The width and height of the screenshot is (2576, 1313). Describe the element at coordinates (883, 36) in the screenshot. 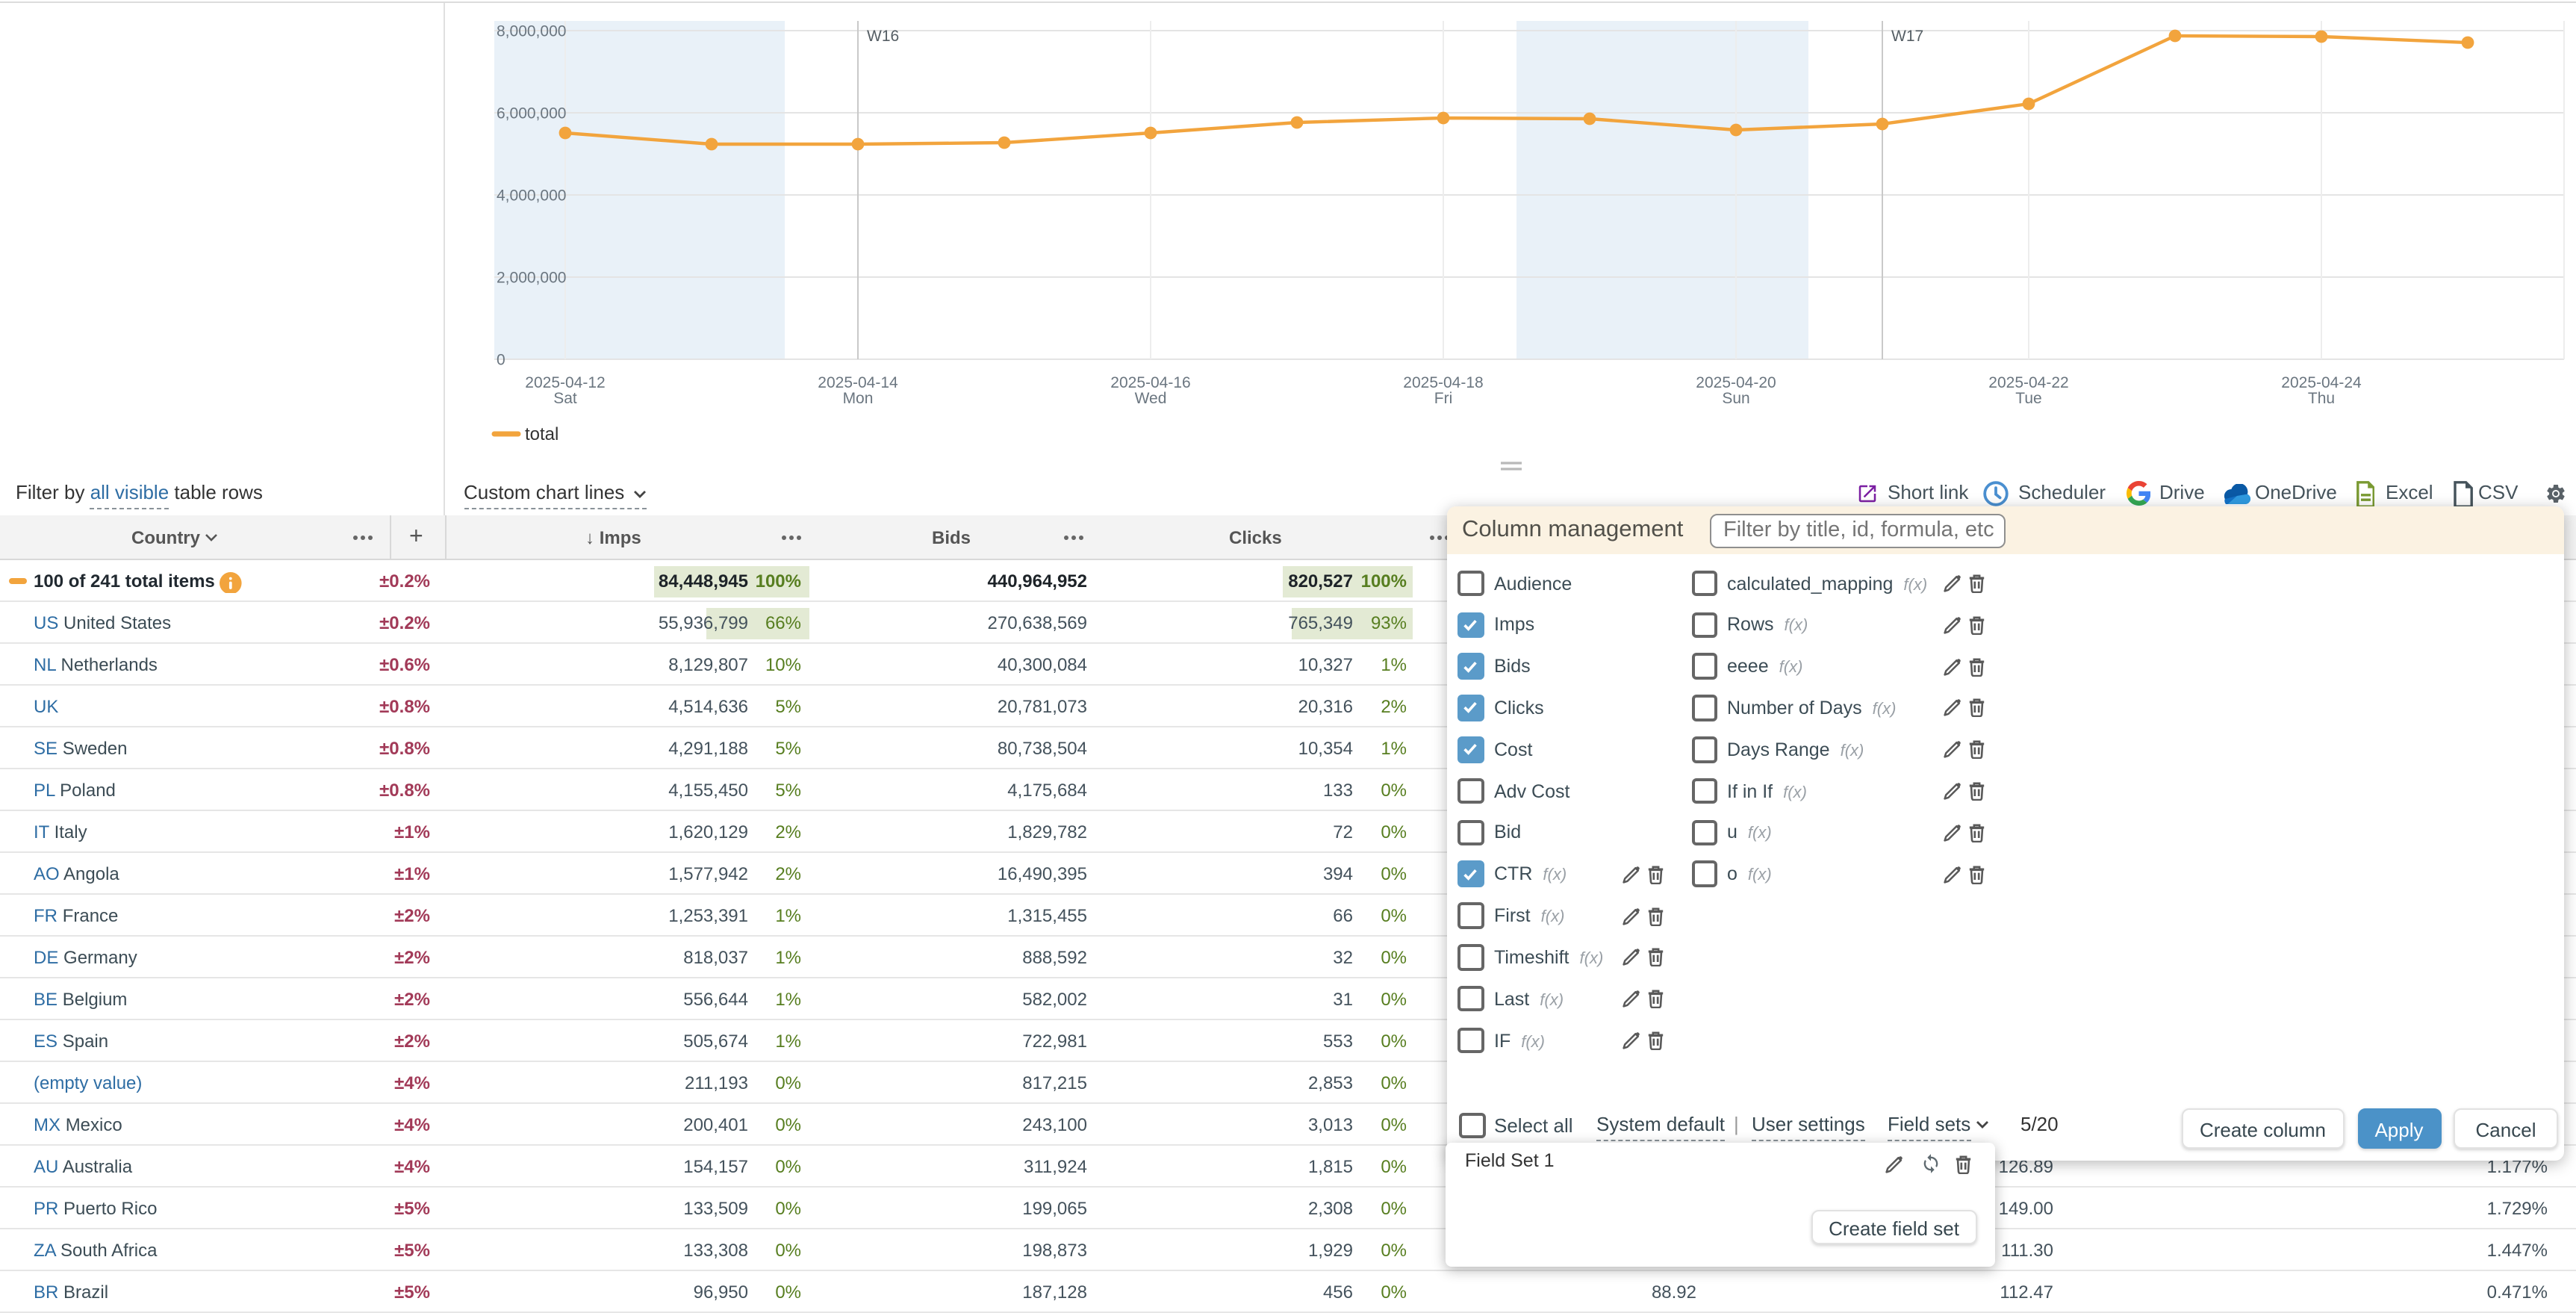

I see `svg-text: W16` at that location.